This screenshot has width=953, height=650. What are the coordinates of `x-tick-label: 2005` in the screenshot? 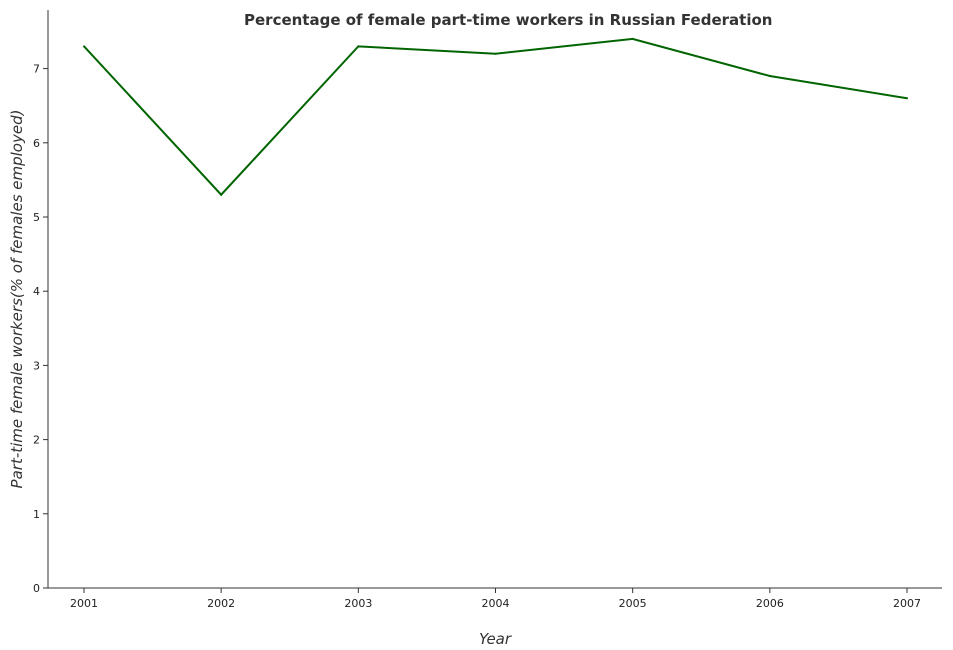 It's located at (633, 603).